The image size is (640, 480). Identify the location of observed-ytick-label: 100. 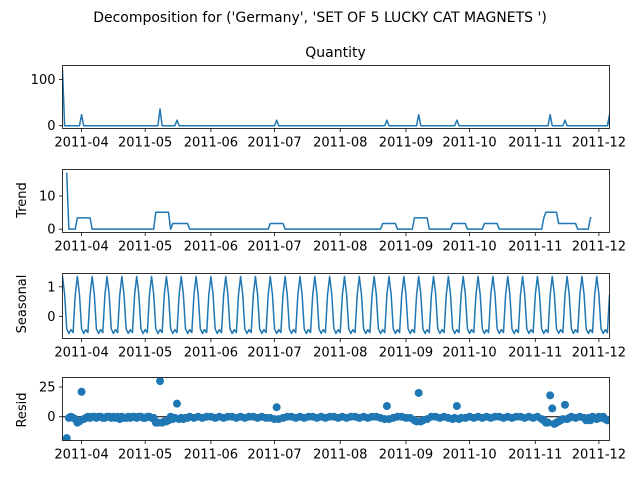
(43, 80).